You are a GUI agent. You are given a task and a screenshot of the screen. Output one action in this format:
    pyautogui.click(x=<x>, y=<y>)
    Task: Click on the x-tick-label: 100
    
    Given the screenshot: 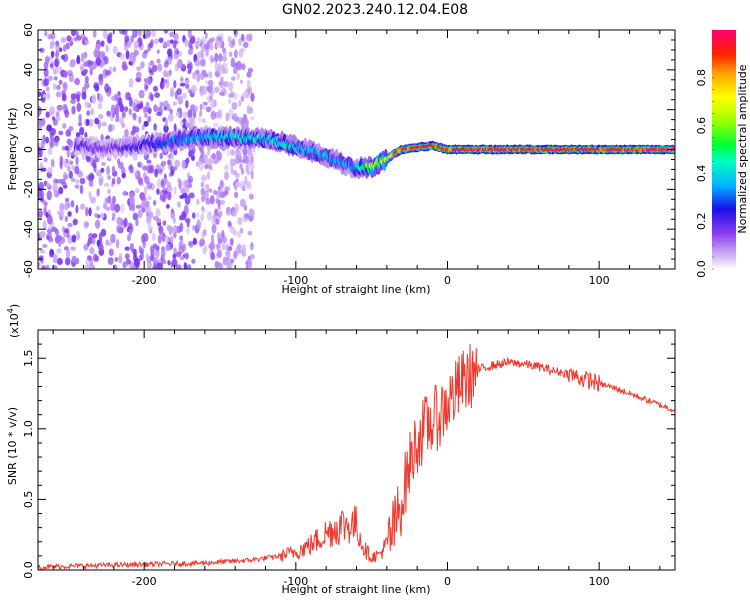 What is the action you would take?
    pyautogui.click(x=599, y=581)
    